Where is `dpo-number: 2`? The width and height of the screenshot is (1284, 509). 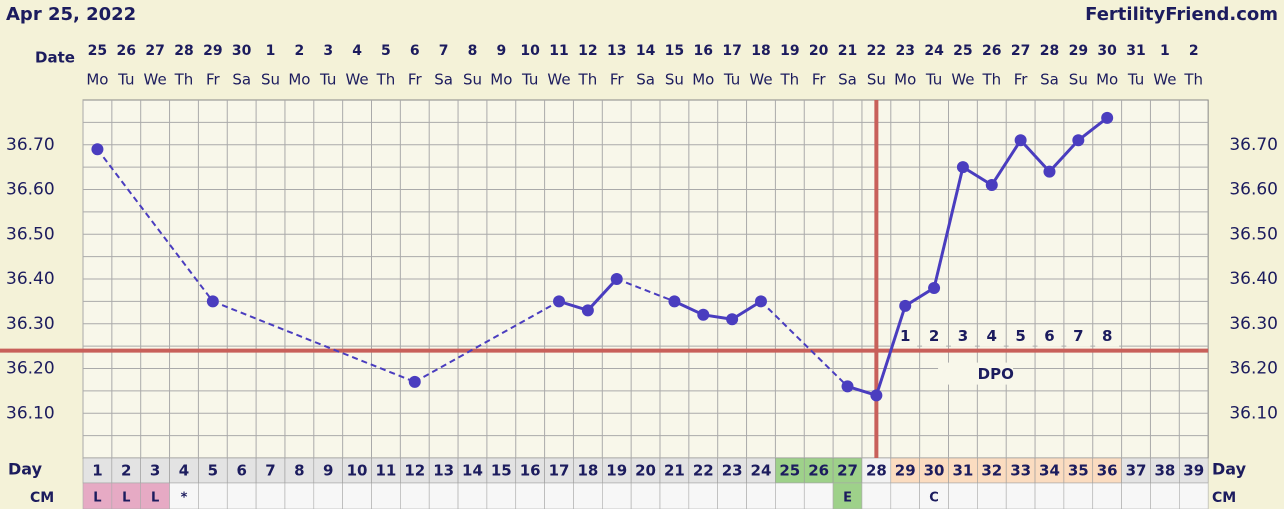 dpo-number: 2 is located at coordinates (934, 336).